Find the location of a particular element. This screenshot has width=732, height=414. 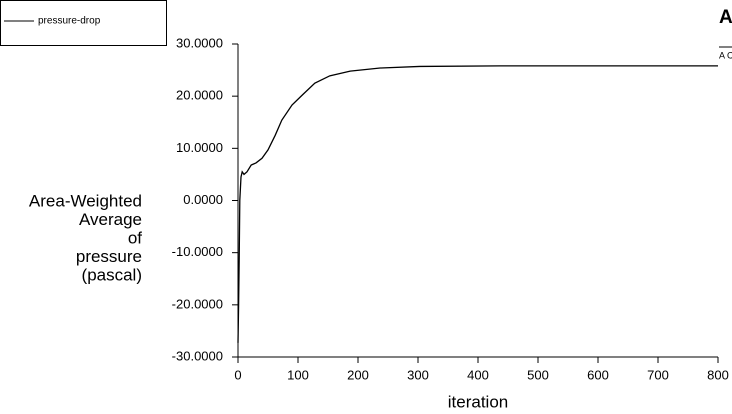

x-tick-label: 700 is located at coordinates (658, 374).